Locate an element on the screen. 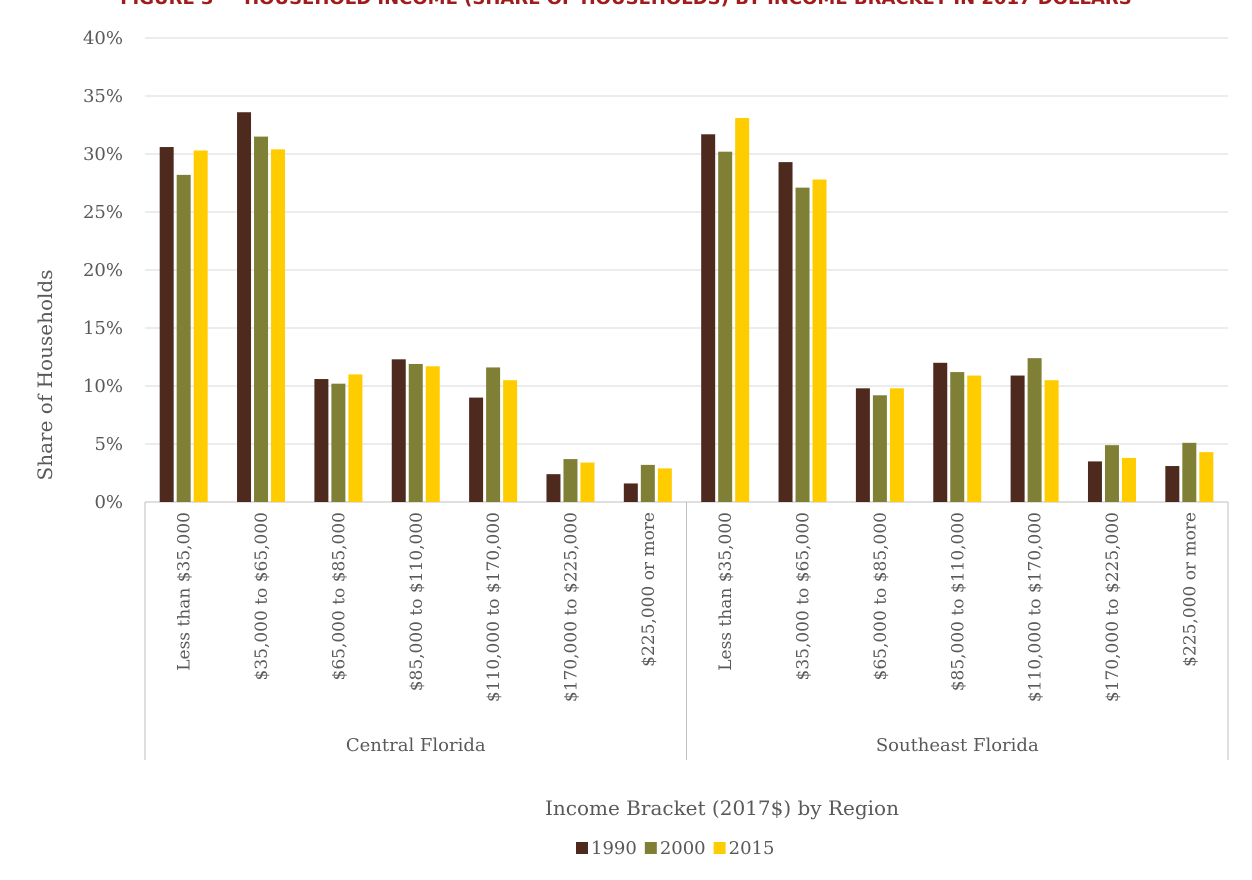  y-axis-title: Share of Households is located at coordinates (45, 375).